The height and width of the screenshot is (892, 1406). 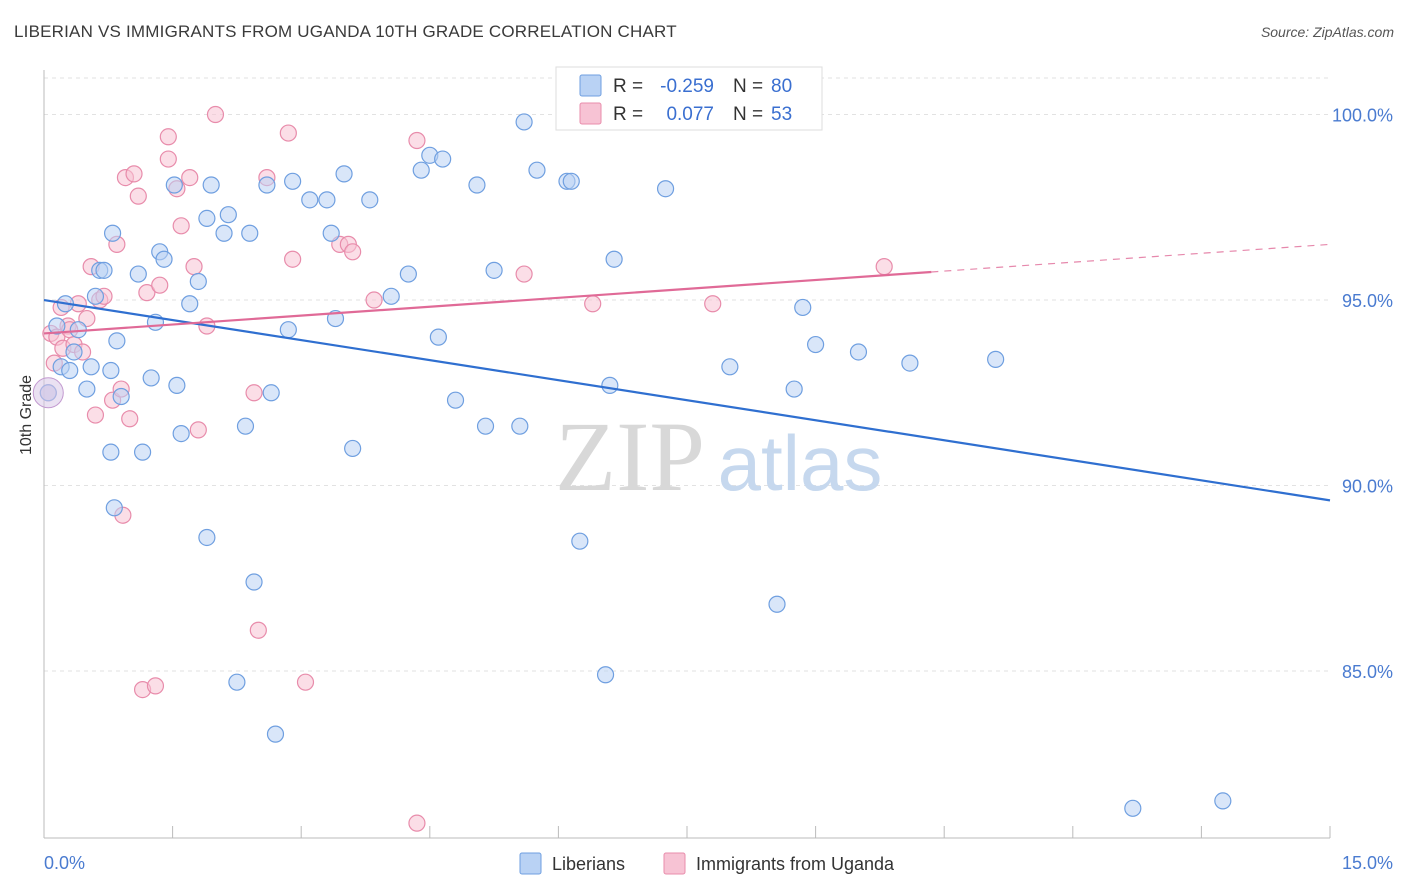 What do you see at coordinates (800, 463) in the screenshot?
I see `watermark-atlas: atlas` at bounding box center [800, 463].